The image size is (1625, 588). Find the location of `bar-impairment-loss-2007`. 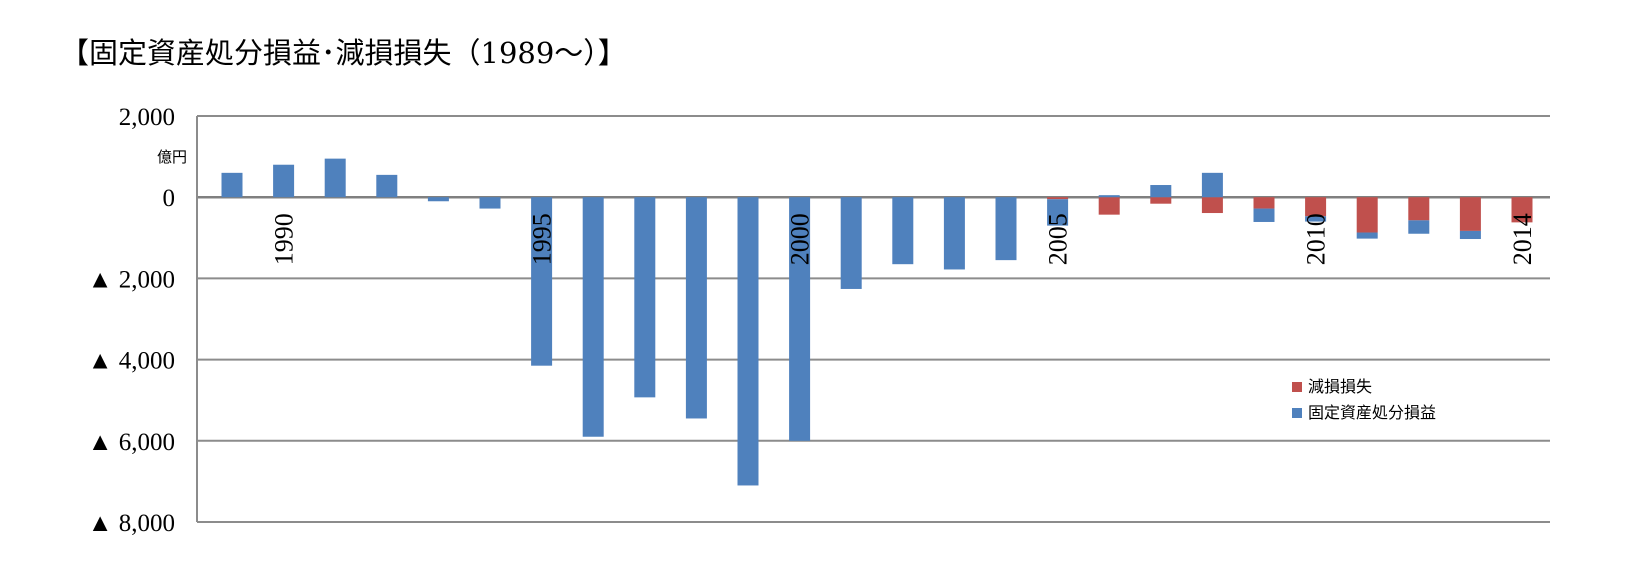

bar-impairment-loss-2007 is located at coordinates (1161, 200).